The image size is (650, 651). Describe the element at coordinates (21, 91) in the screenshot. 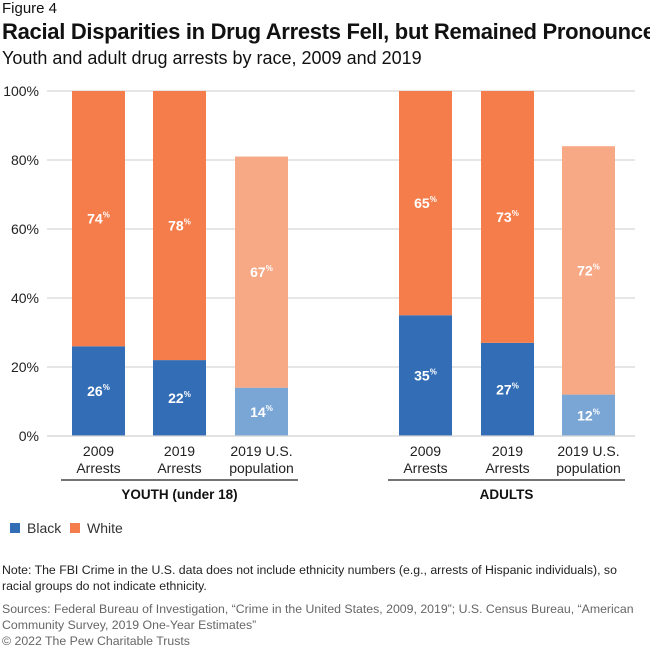

I see `y-tick-label: 100%` at that location.